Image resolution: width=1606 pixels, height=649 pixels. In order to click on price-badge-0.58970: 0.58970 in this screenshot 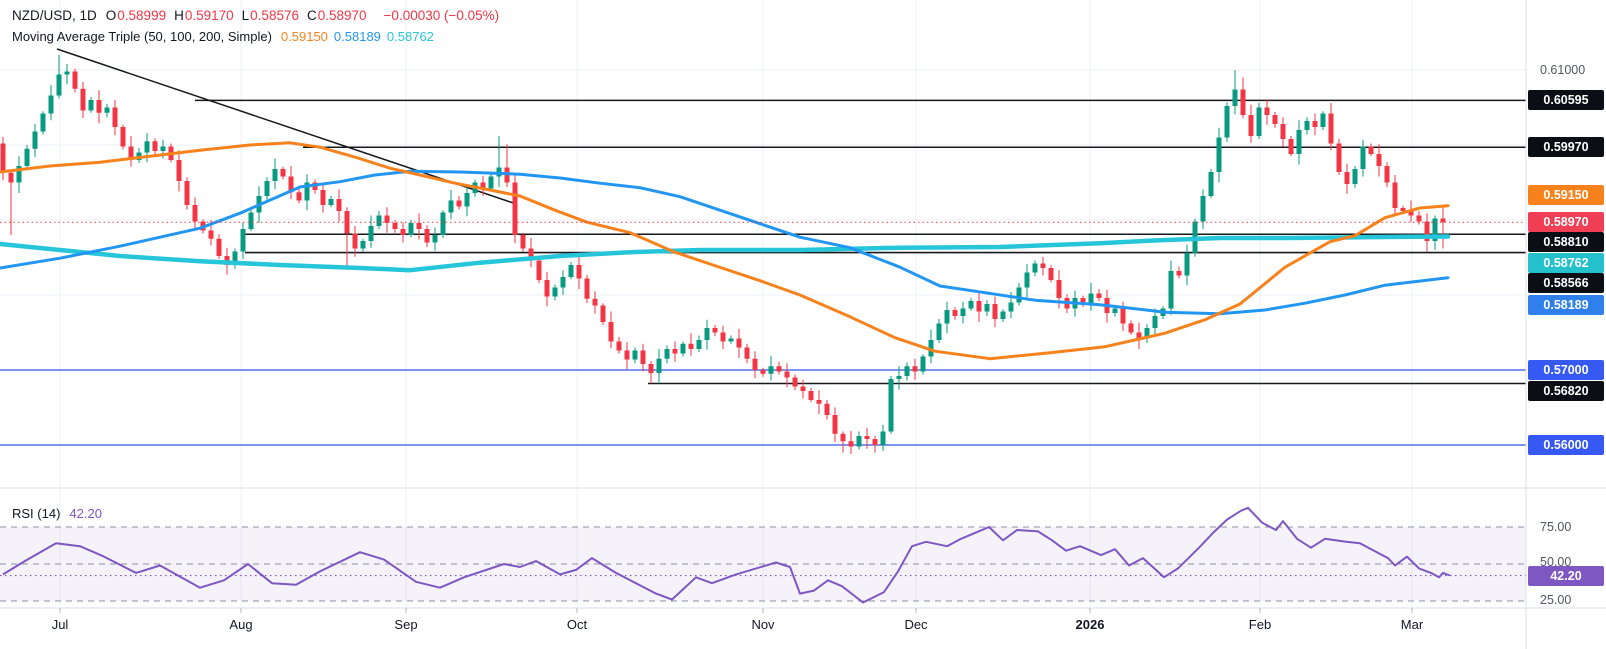, I will do `click(1566, 222)`.